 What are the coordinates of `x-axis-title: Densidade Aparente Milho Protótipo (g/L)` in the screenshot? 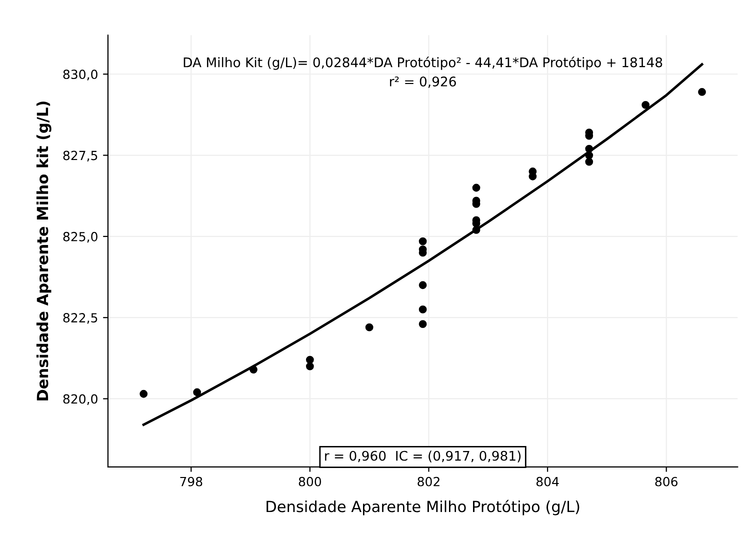 It's located at (423, 508).